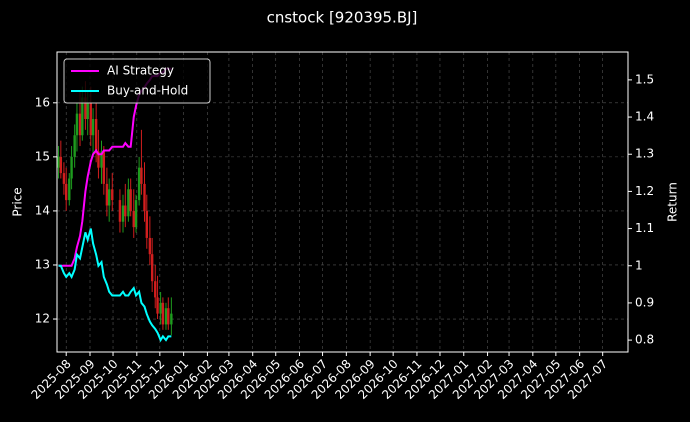 The image size is (690, 422). What do you see at coordinates (639, 265) in the screenshot?
I see `y2-tick-label: 1` at bounding box center [639, 265].